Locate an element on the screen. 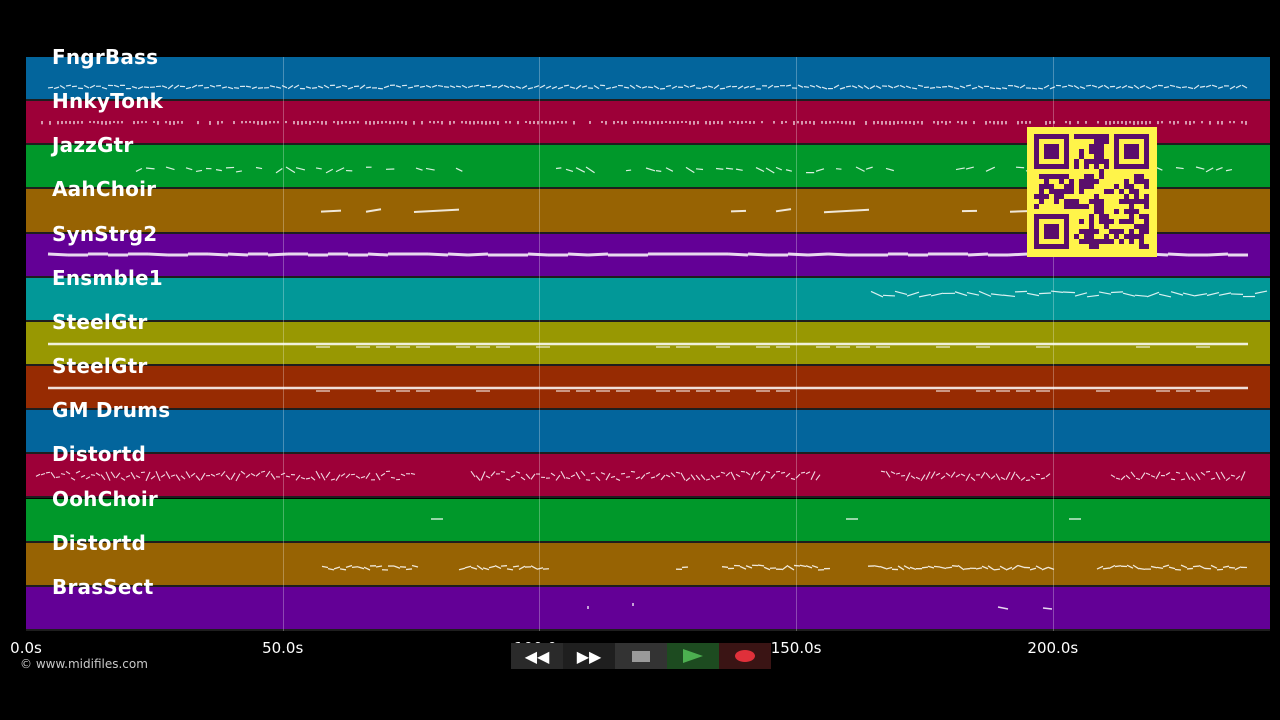  rewind-button: ◀◀ is located at coordinates (537, 656).